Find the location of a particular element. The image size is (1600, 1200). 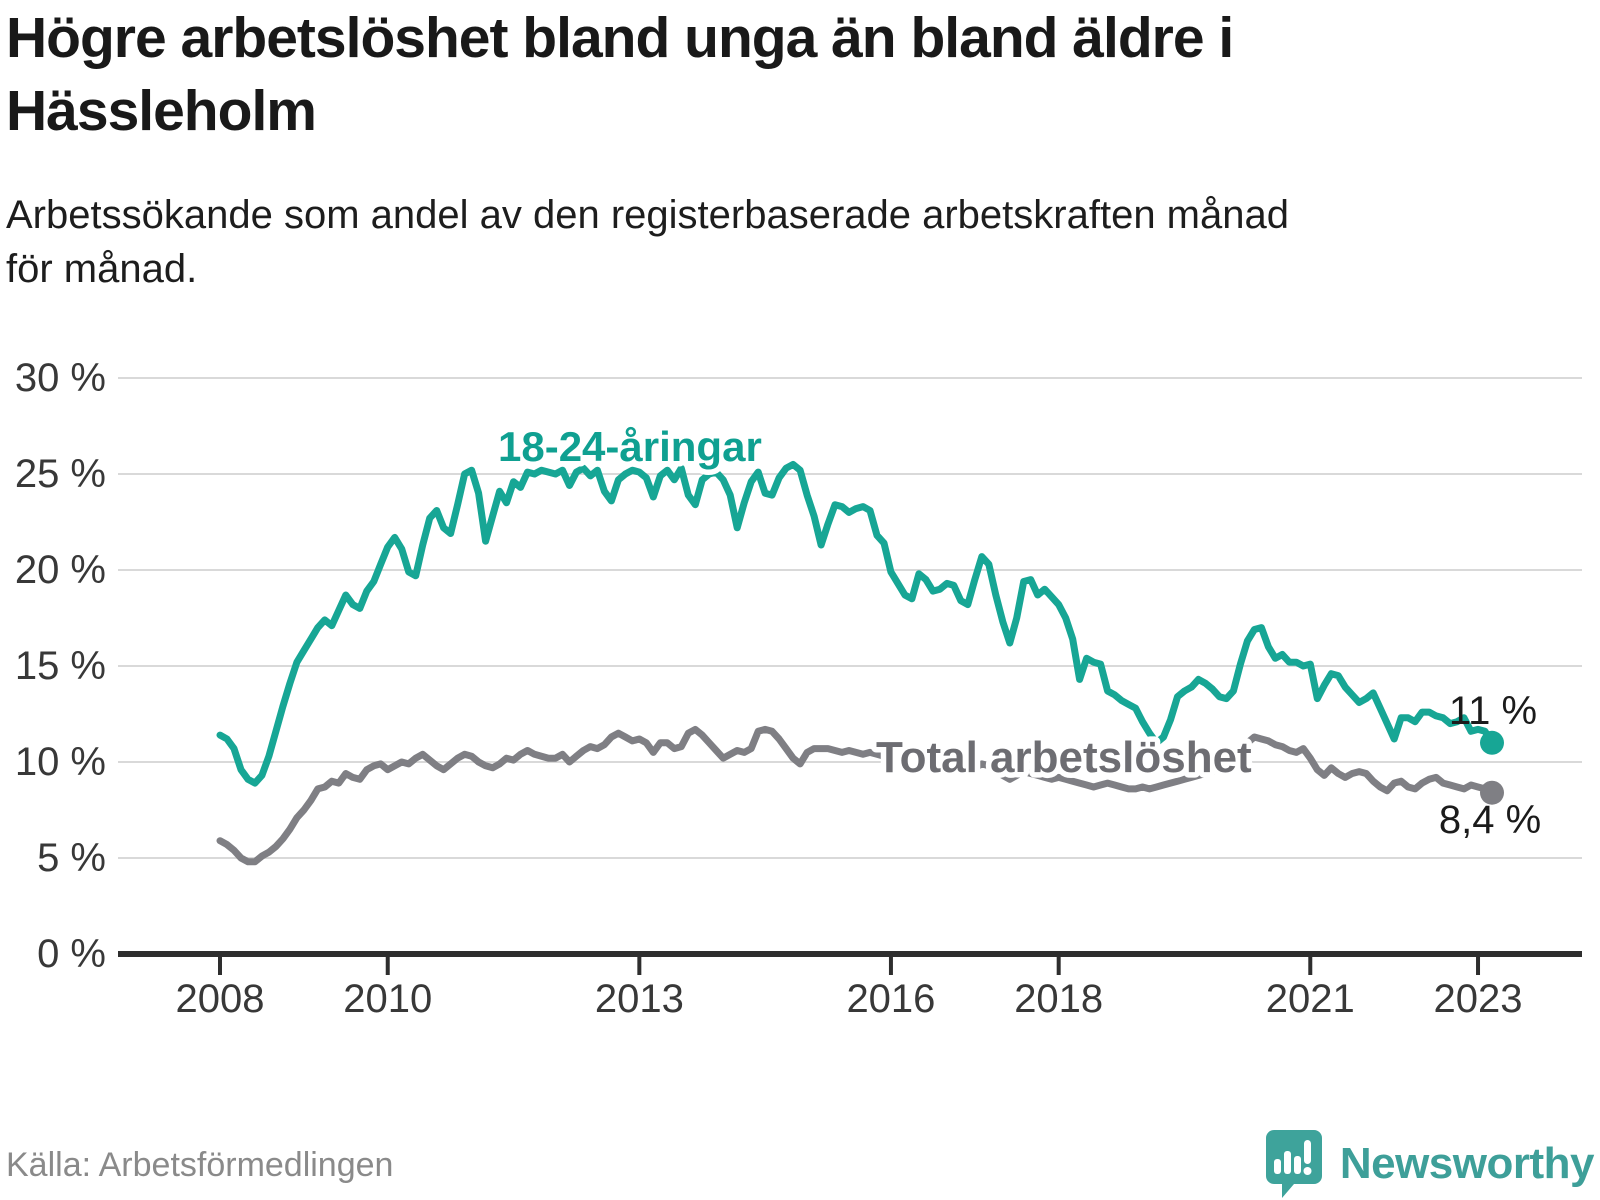

end-dot-total is located at coordinates (1492, 792).